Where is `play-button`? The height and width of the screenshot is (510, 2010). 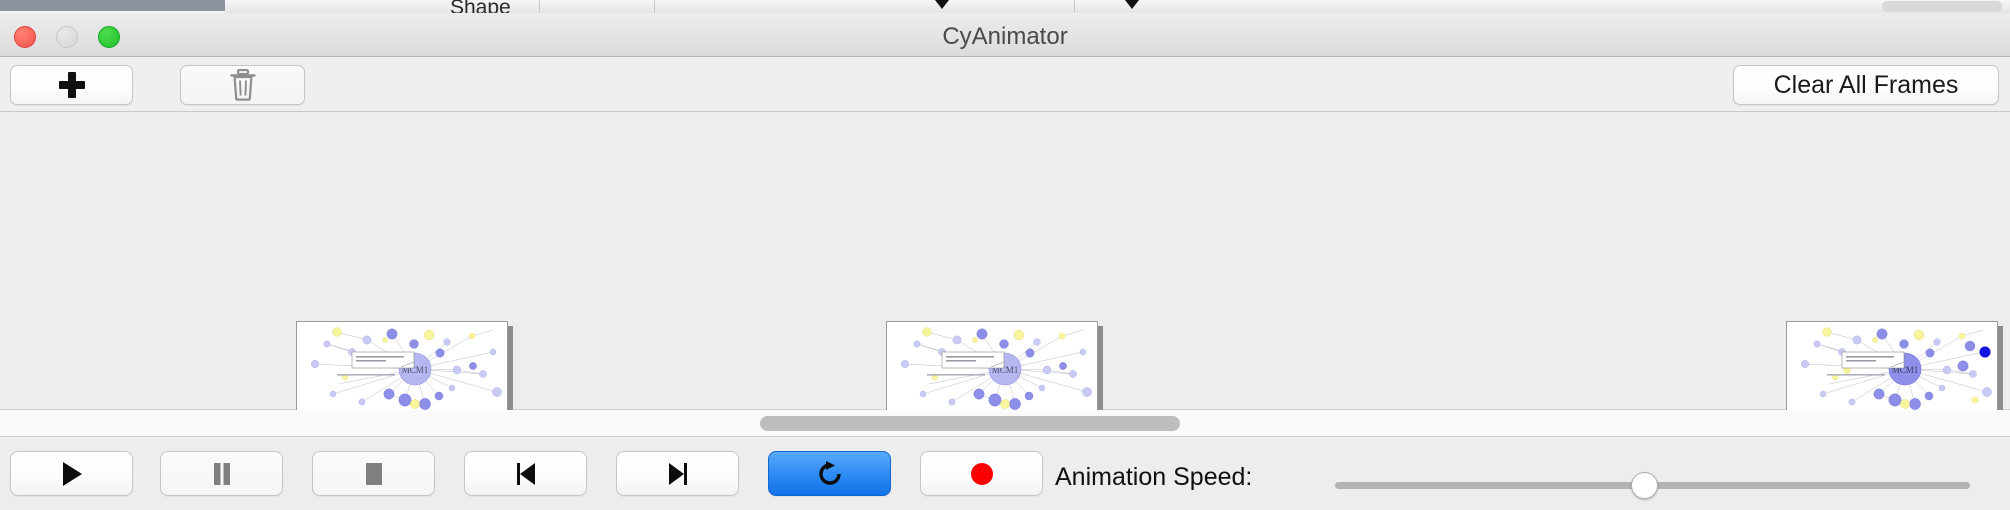
play-button is located at coordinates (71, 473).